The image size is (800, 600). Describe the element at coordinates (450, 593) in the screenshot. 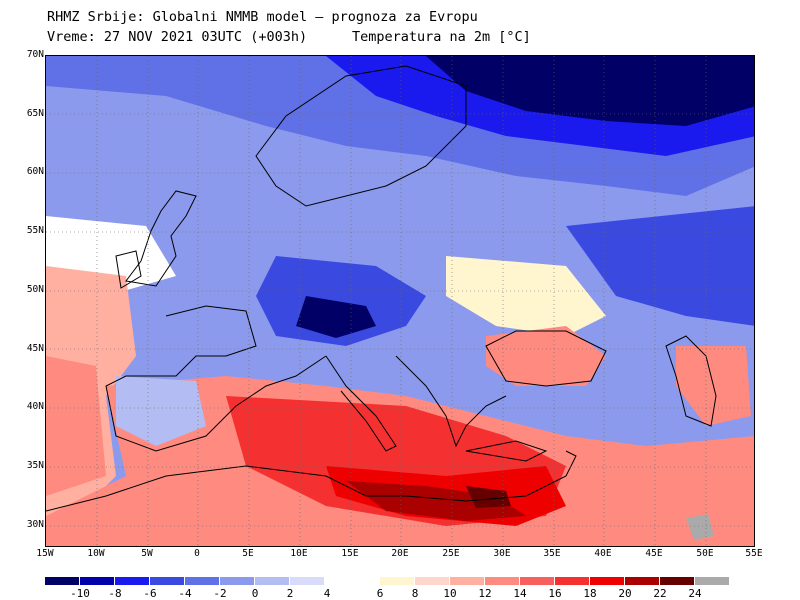

I see `colorbar-label: 10` at that location.